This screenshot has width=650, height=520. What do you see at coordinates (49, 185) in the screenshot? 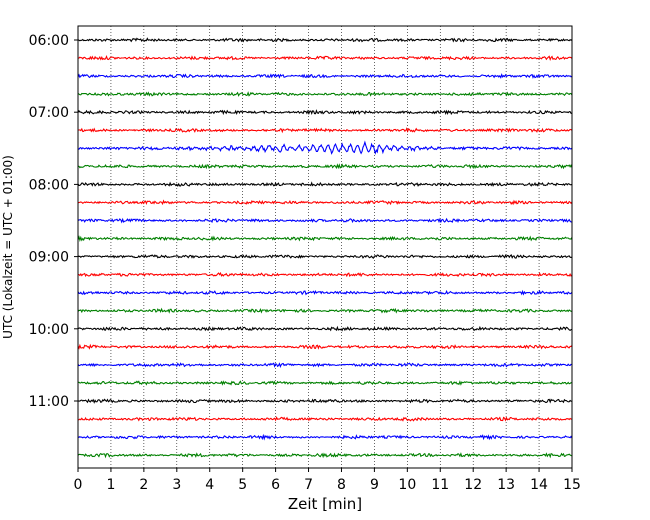
I see `y-tick-label: 08:00` at bounding box center [49, 185].